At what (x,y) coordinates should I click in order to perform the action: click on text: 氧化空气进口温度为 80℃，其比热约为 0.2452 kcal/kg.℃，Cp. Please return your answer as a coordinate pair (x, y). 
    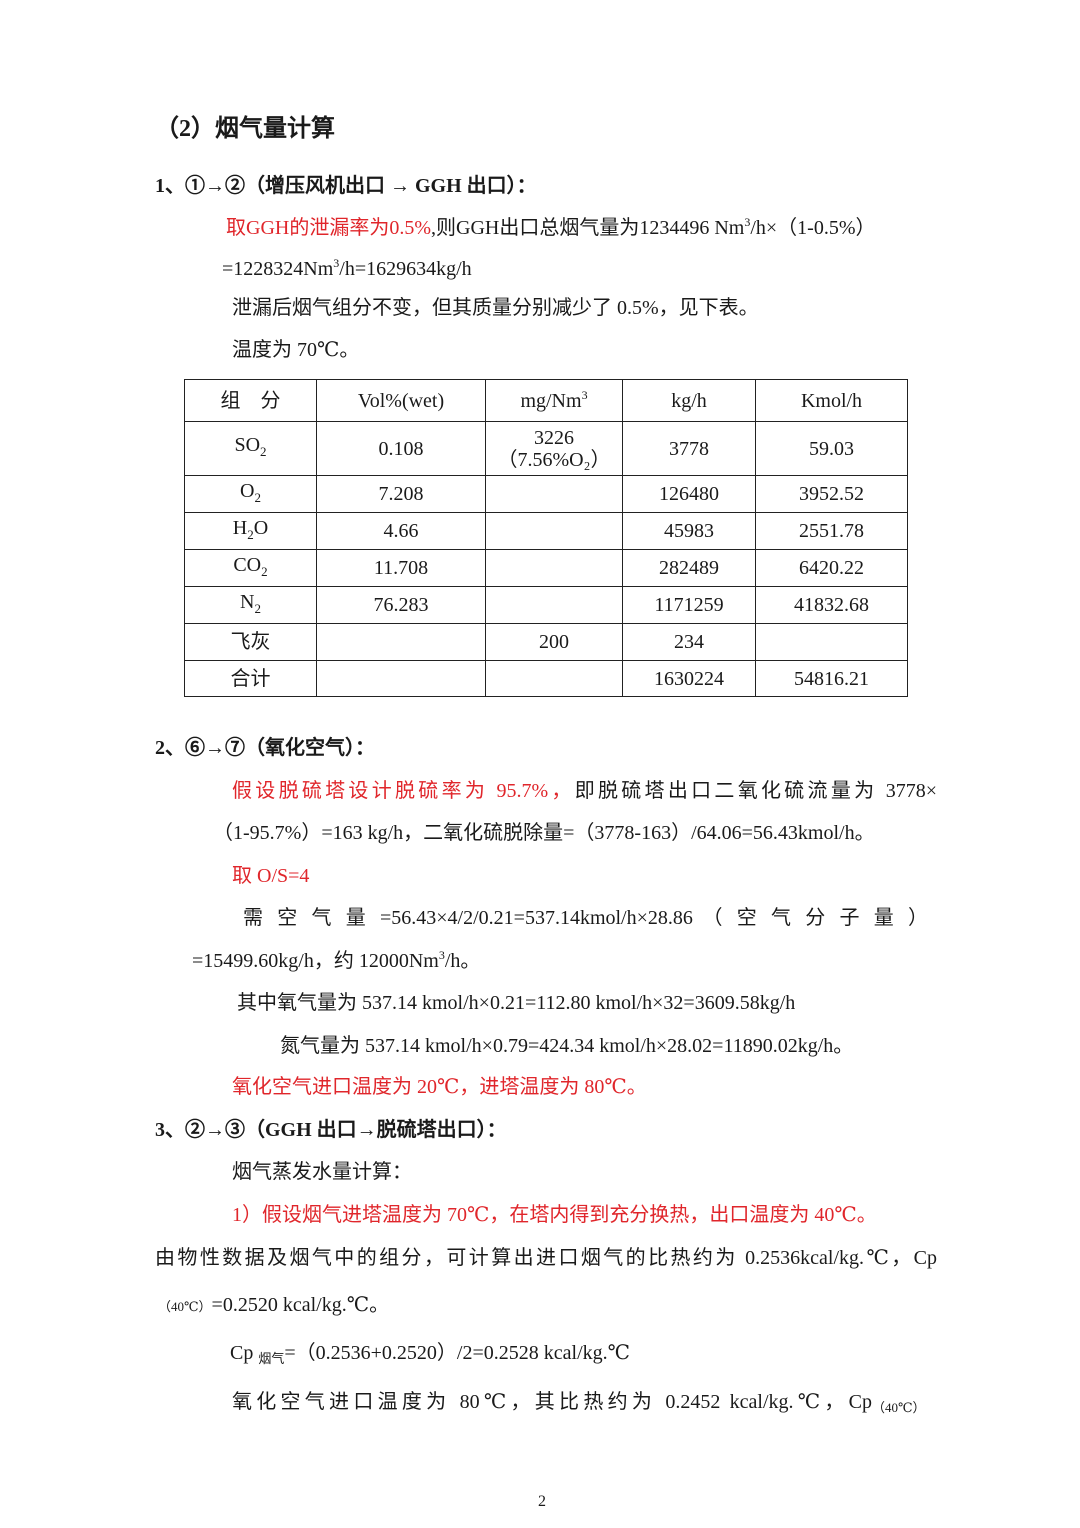
    Looking at the image, I should click on (552, 1402).